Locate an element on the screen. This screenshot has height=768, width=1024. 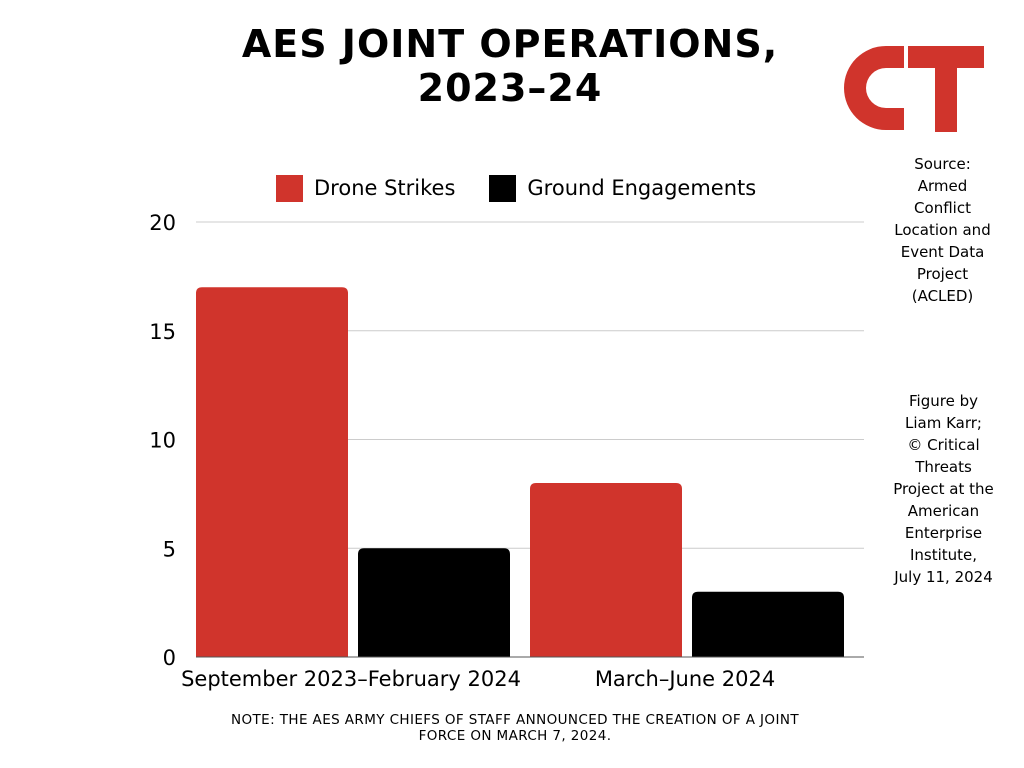
source-line: Event Data is located at coordinates (942, 252).